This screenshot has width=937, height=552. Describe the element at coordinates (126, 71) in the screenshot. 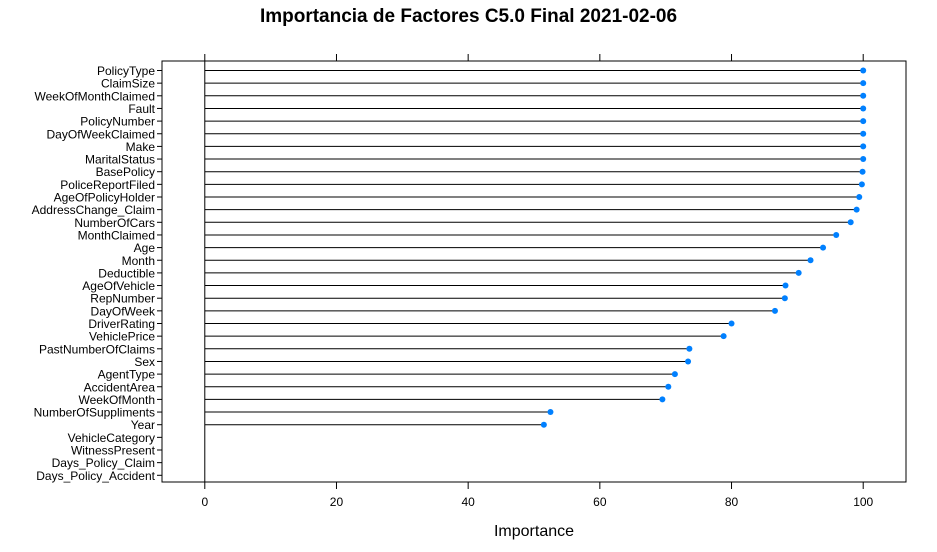

I see `y-tick-label: PolicyType` at that location.